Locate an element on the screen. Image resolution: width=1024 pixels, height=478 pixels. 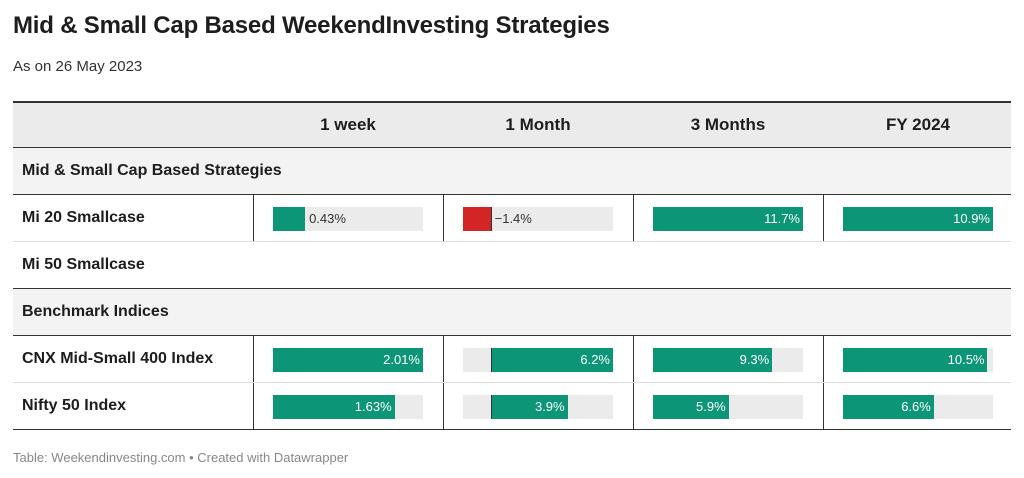
group-label: Mid & Small Cap Based Strategies is located at coordinates (152, 170).